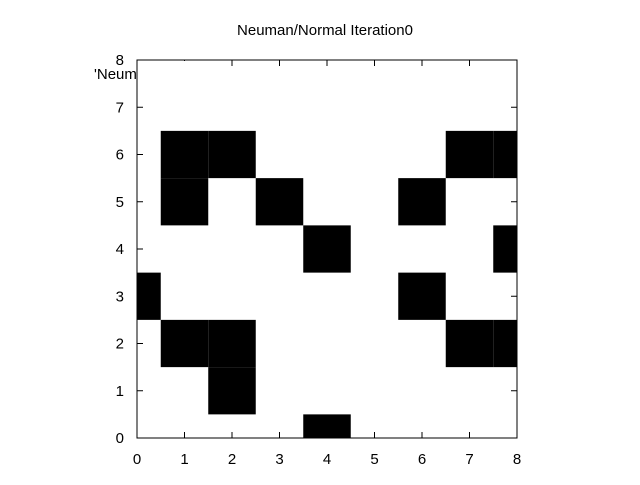  I want to click on x-tick-label: 5, so click(374, 459).